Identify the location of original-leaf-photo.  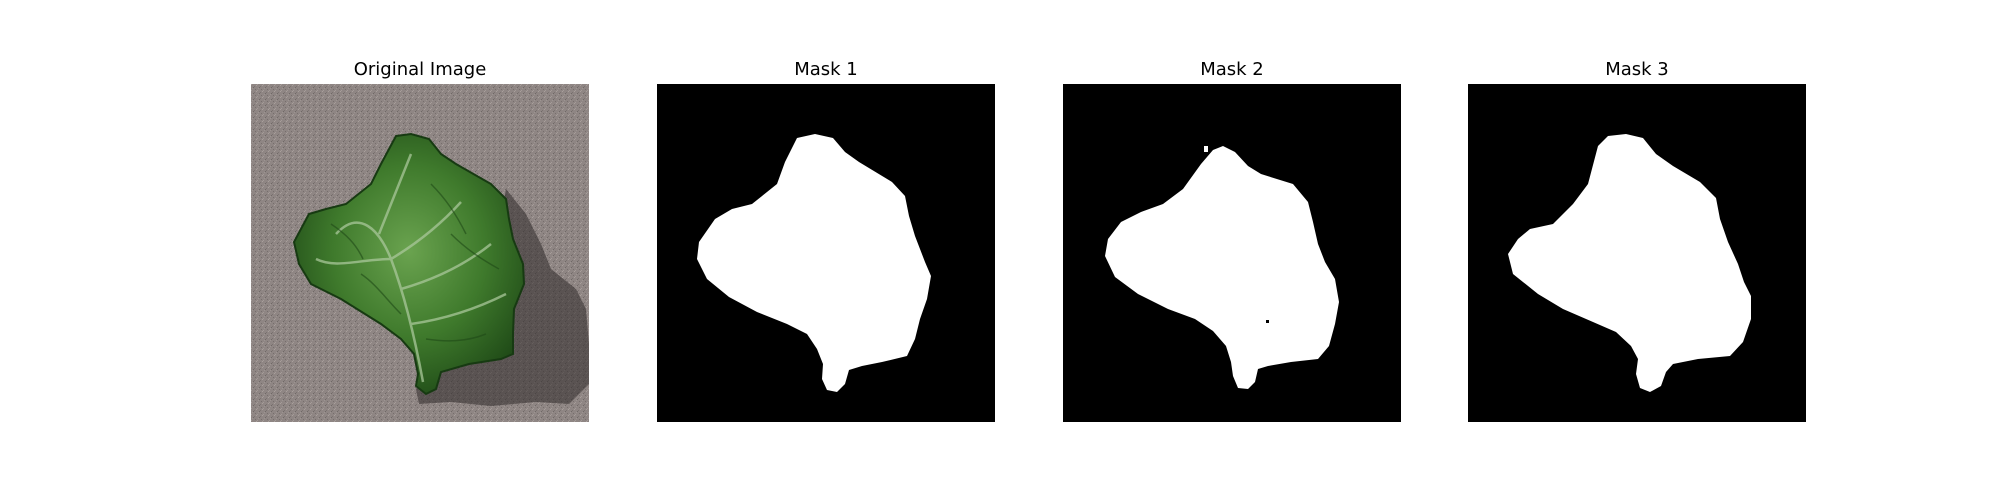
(420, 253).